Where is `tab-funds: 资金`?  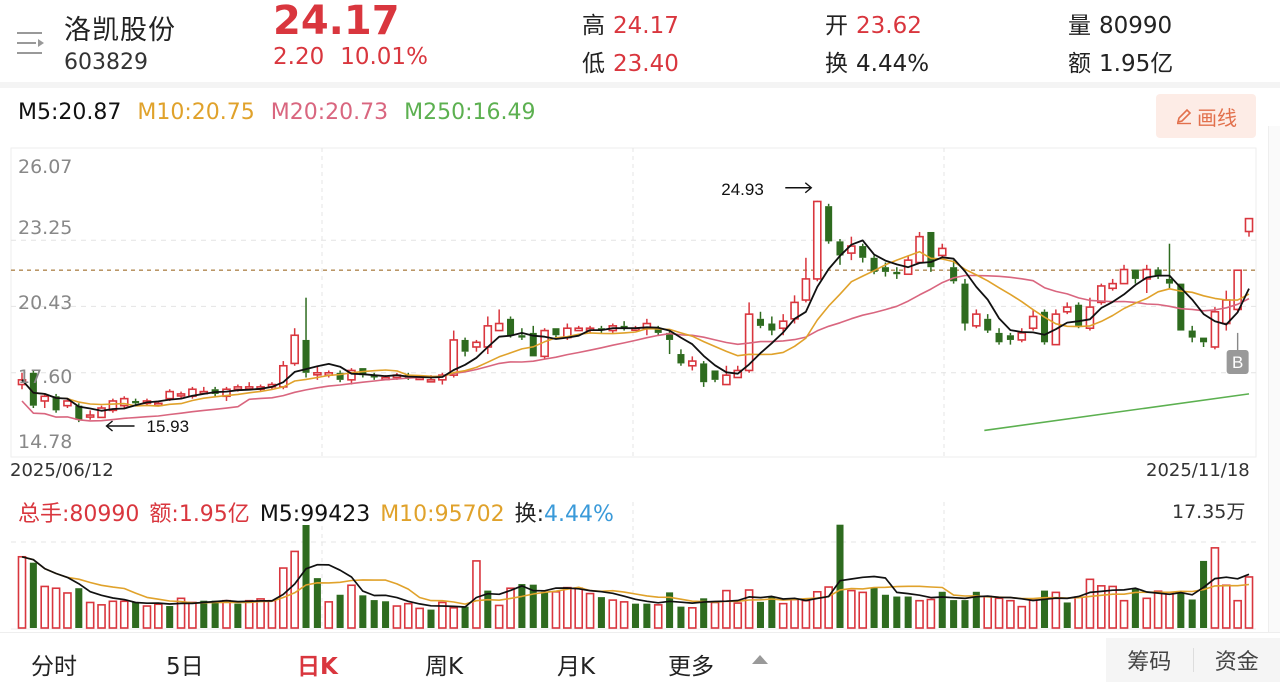
tab-funds: 资金 is located at coordinates (1236, 662).